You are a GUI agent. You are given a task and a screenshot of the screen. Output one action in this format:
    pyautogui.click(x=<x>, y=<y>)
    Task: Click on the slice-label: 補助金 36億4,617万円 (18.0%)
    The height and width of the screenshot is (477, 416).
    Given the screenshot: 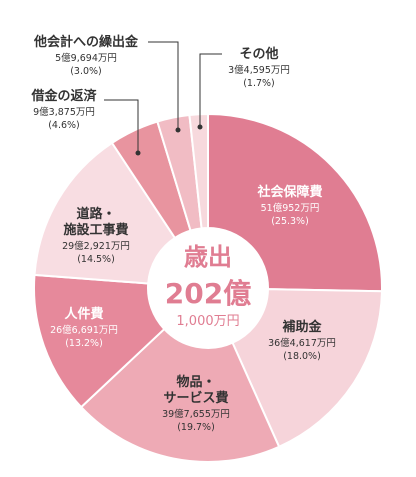 What is the action you would take?
    pyautogui.click(x=302, y=340)
    